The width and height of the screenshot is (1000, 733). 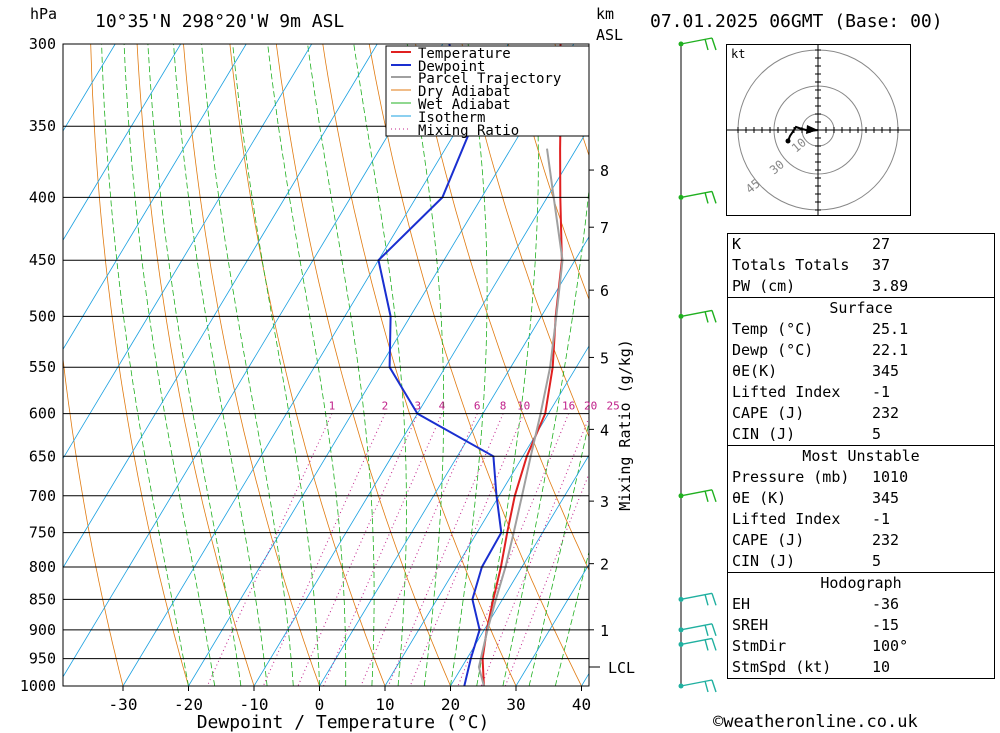 What do you see at coordinates (581, 704) in the screenshot?
I see `temp-tick-label: 40` at bounding box center [581, 704].